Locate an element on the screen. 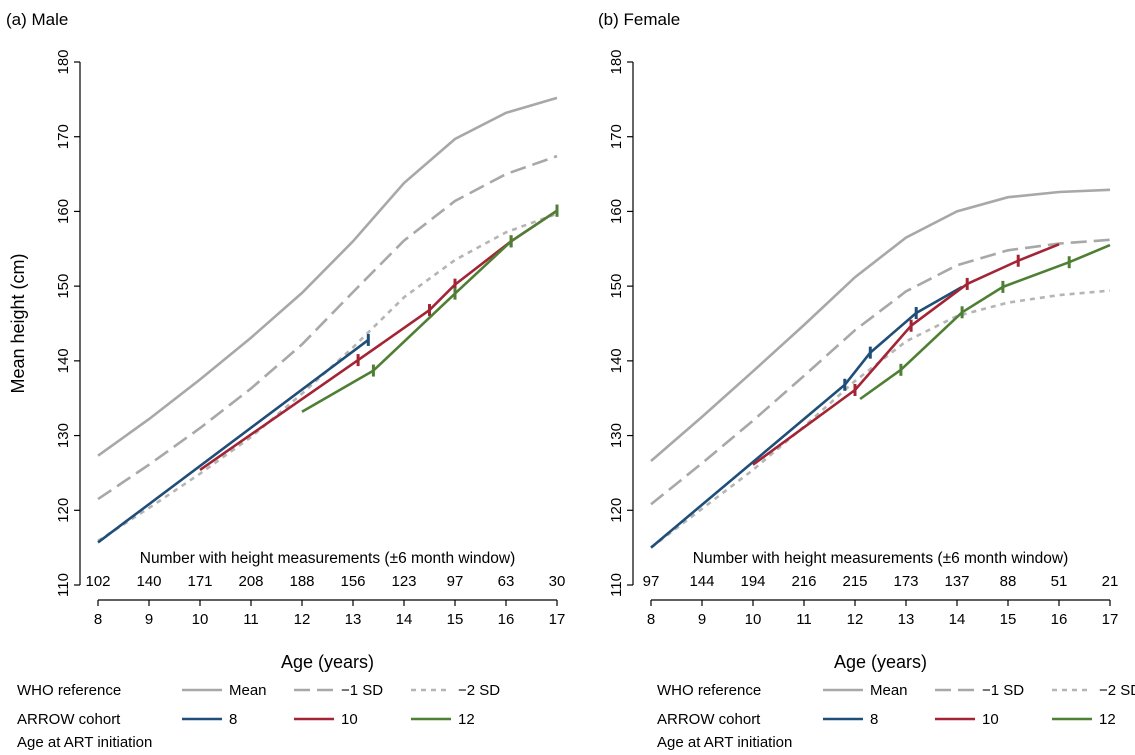 This screenshot has width=1135, height=755. count-value: 173 is located at coordinates (905, 581).